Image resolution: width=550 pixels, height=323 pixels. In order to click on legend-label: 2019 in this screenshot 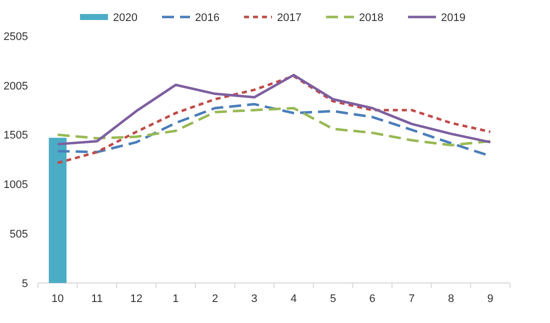, I will do `click(453, 18)`.